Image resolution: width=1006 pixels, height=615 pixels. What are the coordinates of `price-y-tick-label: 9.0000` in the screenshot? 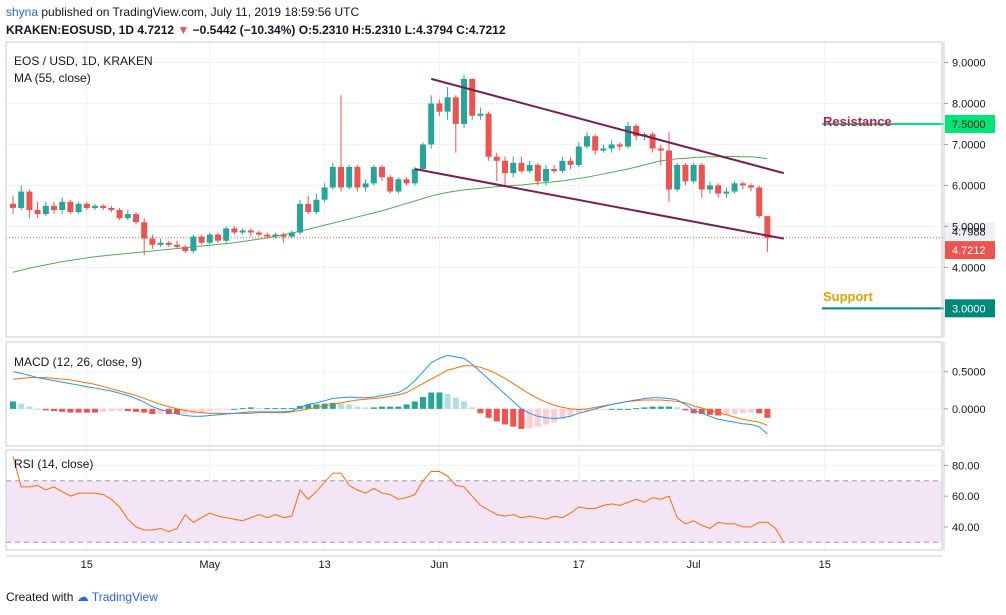 It's located at (969, 63).